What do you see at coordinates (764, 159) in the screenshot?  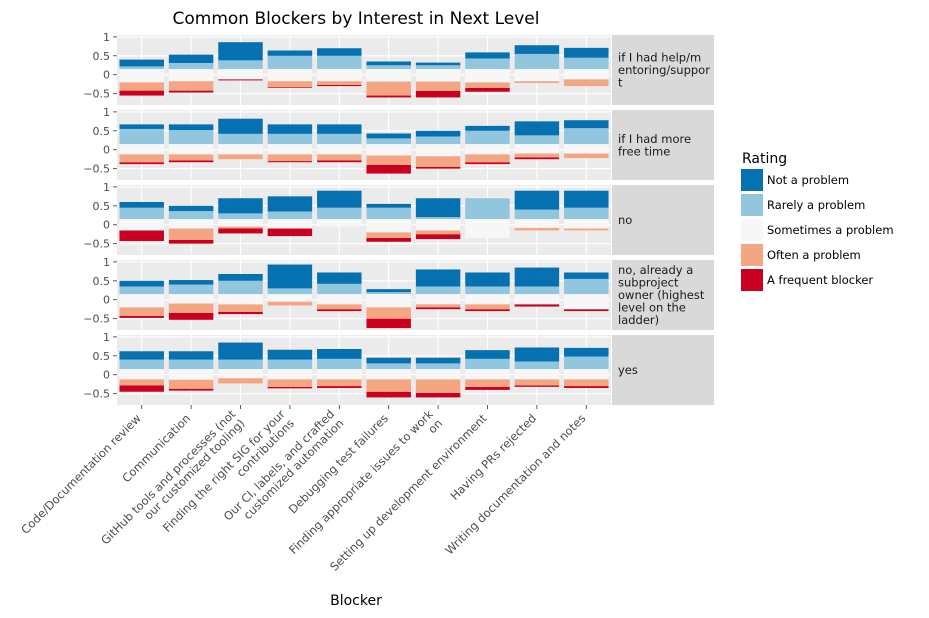 I see `legend-title: Rating` at bounding box center [764, 159].